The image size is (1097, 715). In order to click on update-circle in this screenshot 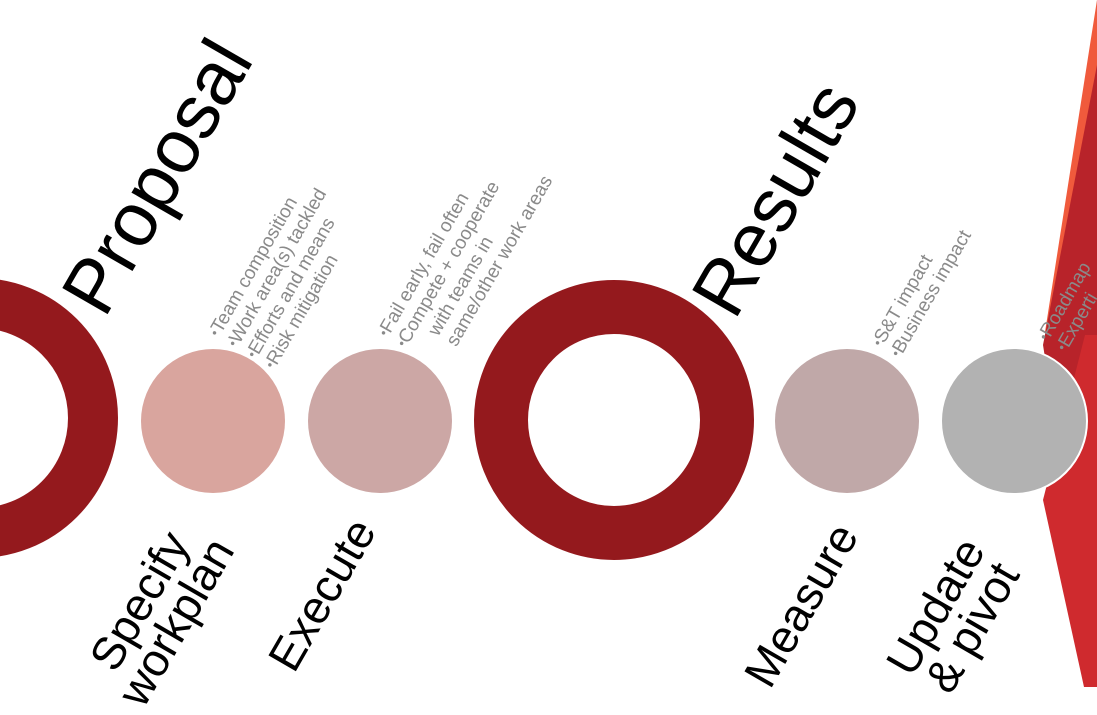, I will do `click(1014, 421)`.